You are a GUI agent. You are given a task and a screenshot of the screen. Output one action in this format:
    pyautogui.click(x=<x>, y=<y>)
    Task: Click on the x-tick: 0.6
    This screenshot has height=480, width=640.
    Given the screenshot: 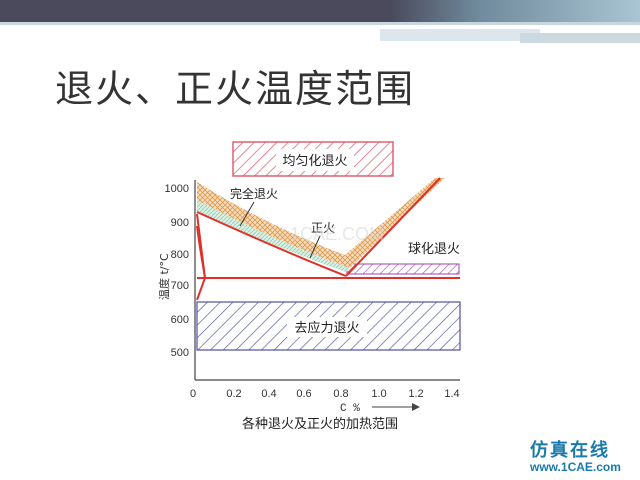 What is the action you would take?
    pyautogui.click(x=303, y=394)
    